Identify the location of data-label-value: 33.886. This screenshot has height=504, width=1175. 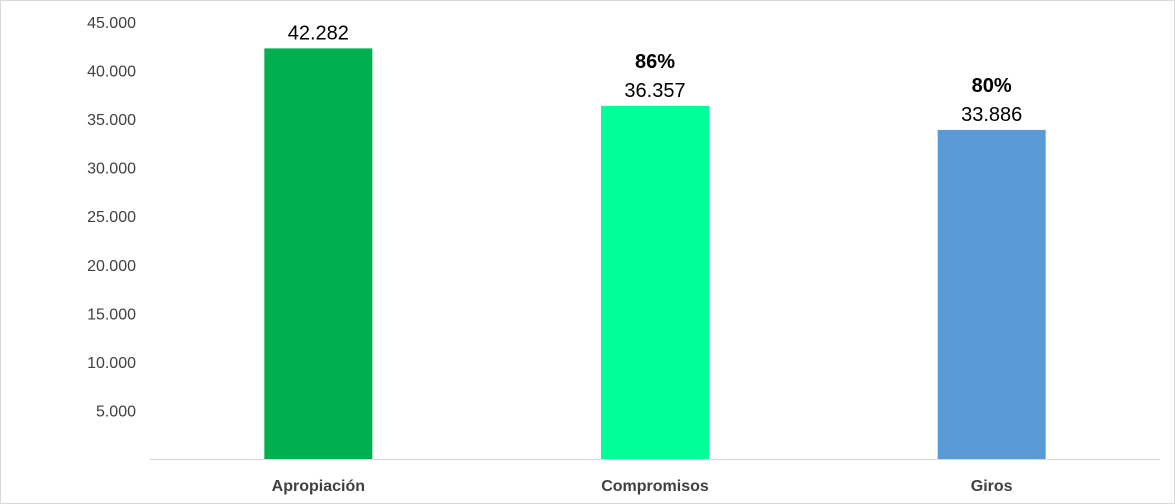
(991, 115).